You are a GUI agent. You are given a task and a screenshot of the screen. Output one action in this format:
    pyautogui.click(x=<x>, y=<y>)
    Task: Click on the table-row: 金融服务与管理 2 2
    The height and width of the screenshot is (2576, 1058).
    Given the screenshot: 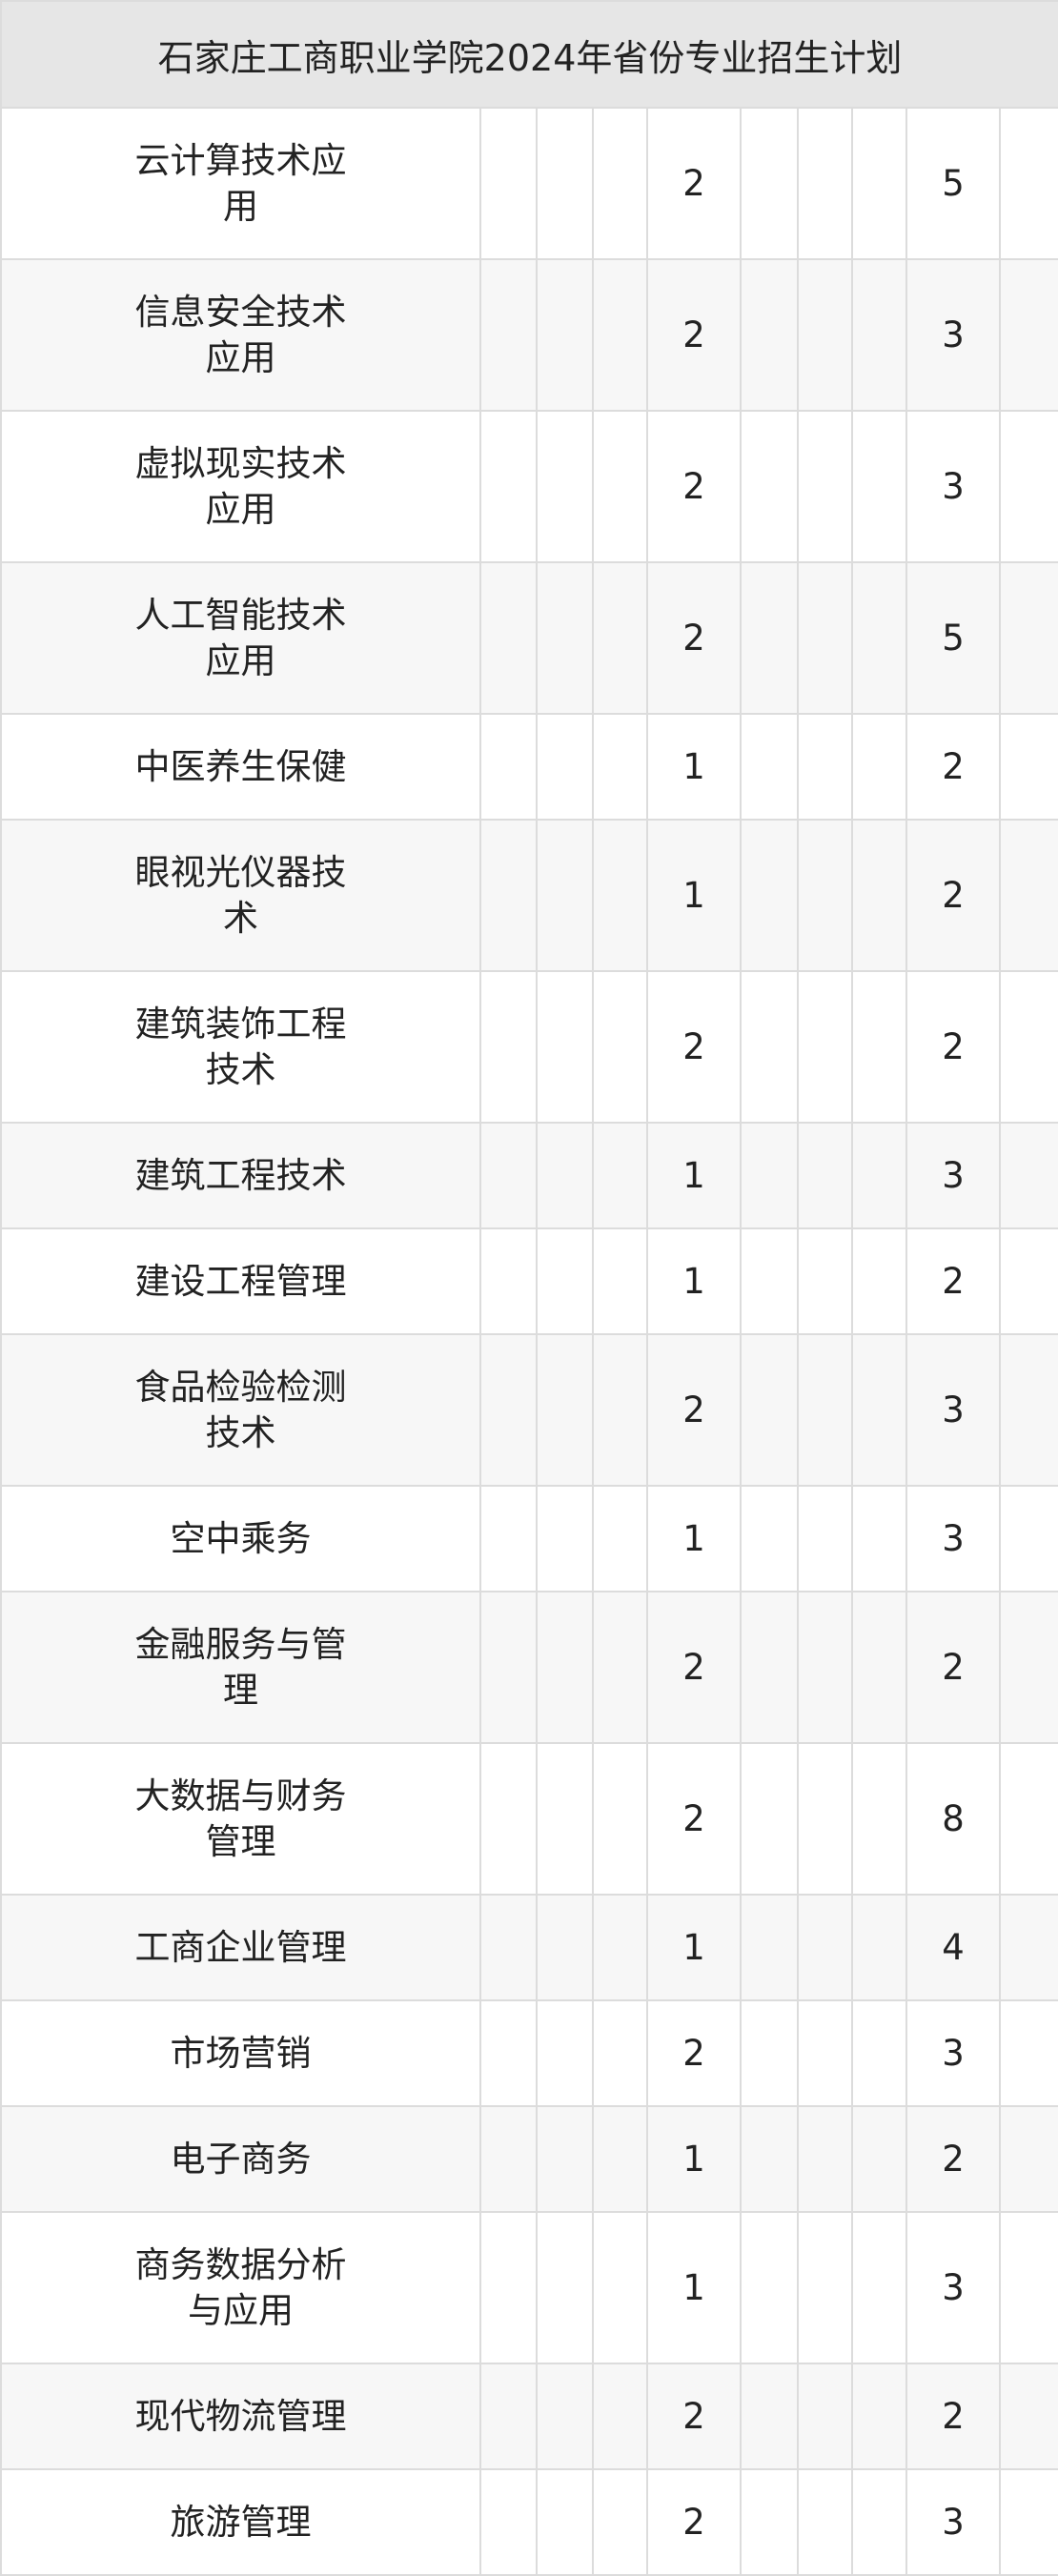 What is the action you would take?
    pyautogui.click(x=529, y=1667)
    